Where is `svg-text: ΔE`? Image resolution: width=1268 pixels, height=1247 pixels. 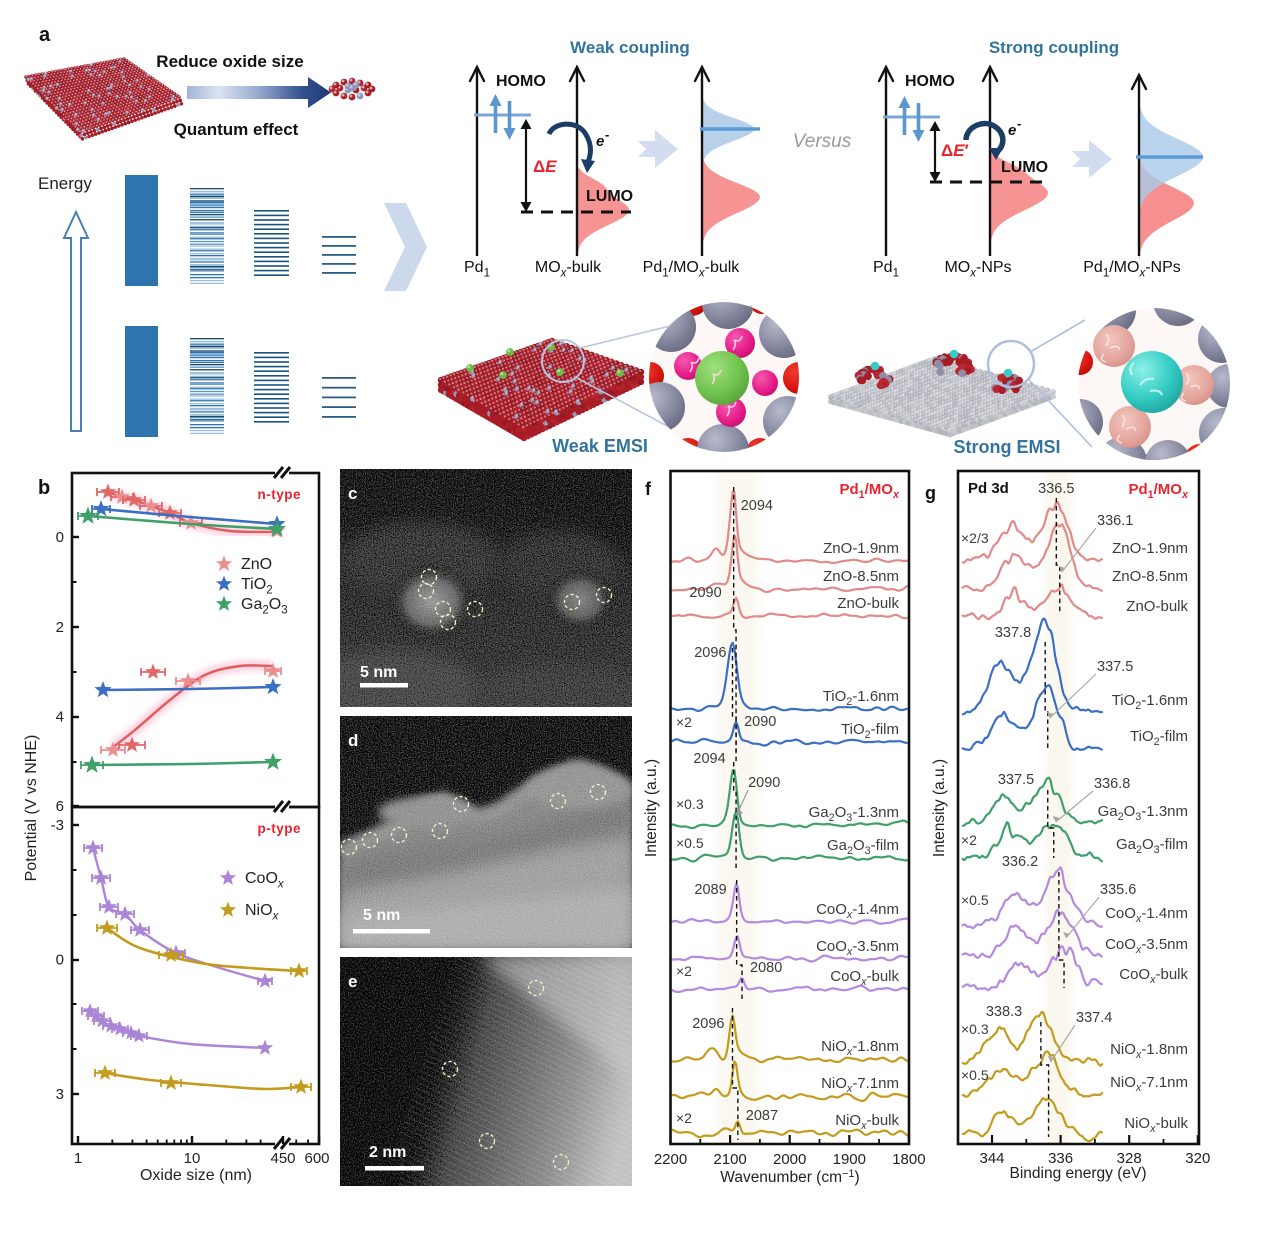
svg-text: ΔE is located at coordinates (545, 166).